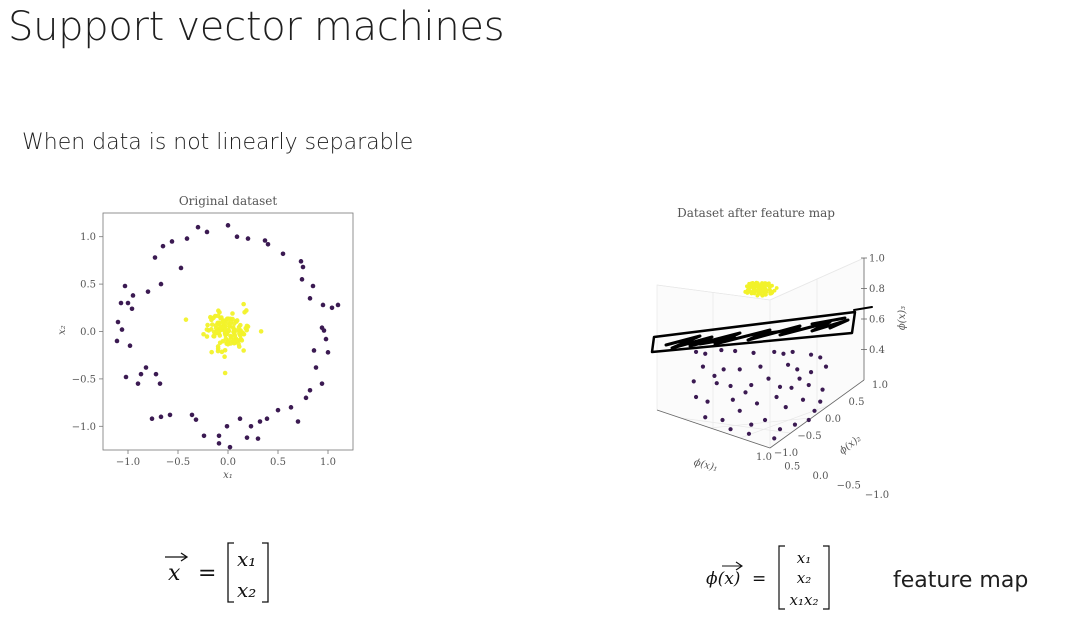 This screenshot has height=638, width=1079. What do you see at coordinates (804, 558) in the screenshot?
I see `map-entry-1: x₁` at bounding box center [804, 558].